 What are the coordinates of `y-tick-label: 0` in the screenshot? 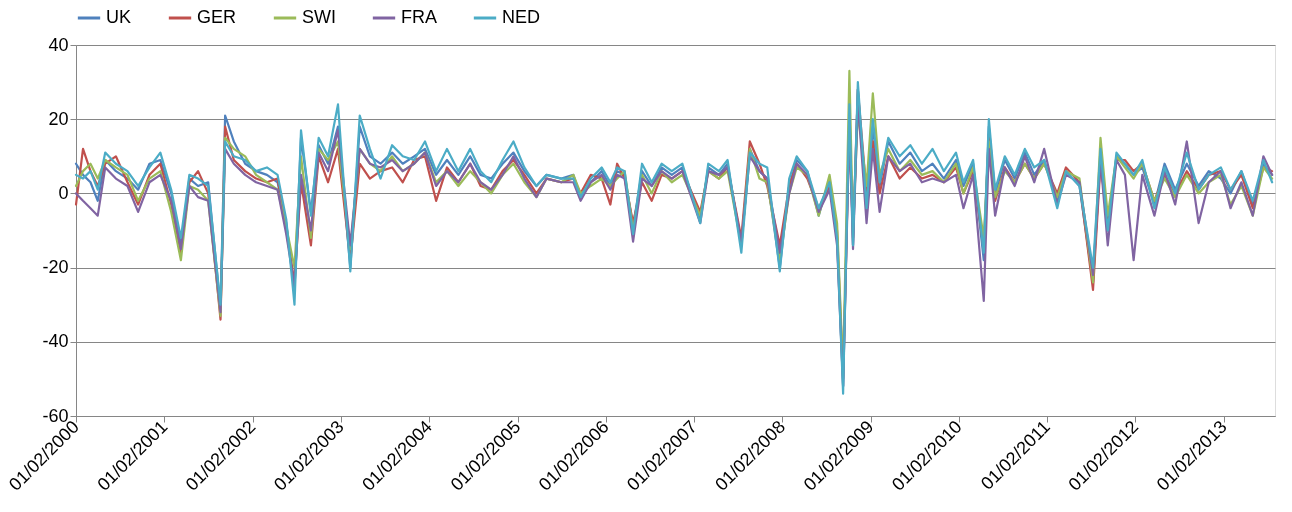 It's located at (63, 192).